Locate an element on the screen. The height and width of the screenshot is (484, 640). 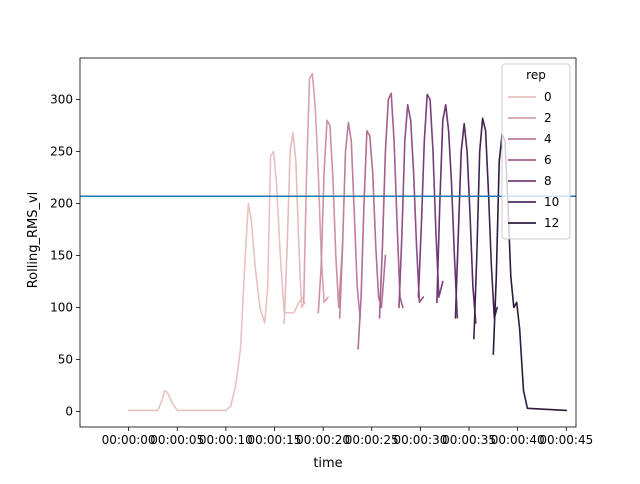
legend-label-rep-2: 2 is located at coordinates (548, 118).